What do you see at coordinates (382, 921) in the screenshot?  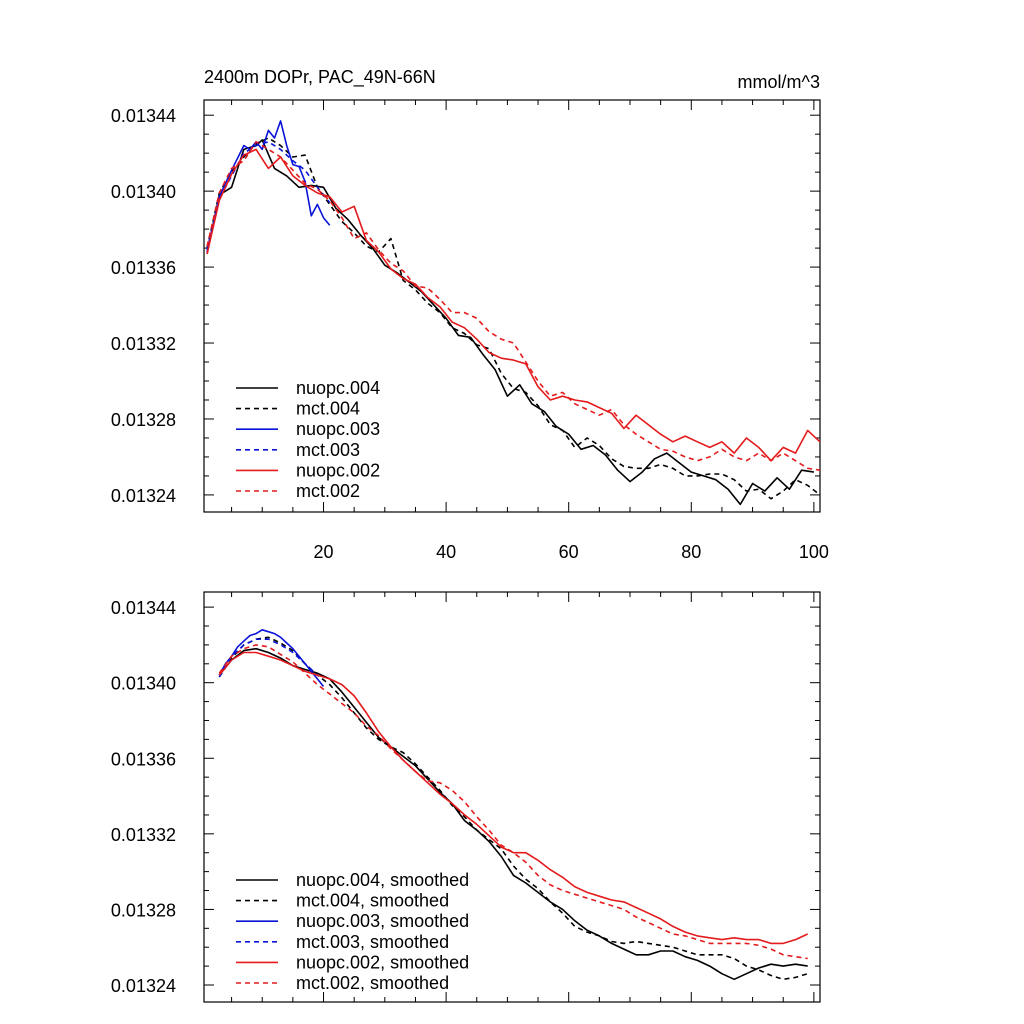 I see `legend-label: nuopc.003, smoothed` at bounding box center [382, 921].